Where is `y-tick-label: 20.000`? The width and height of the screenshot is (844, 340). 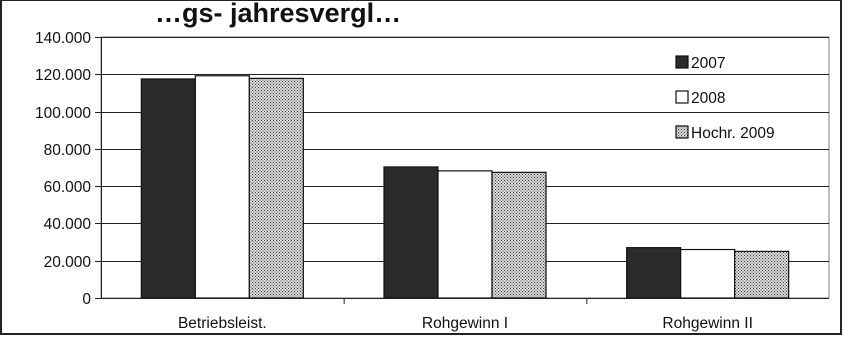 y-tick-label: 20.000 is located at coordinates (68, 262).